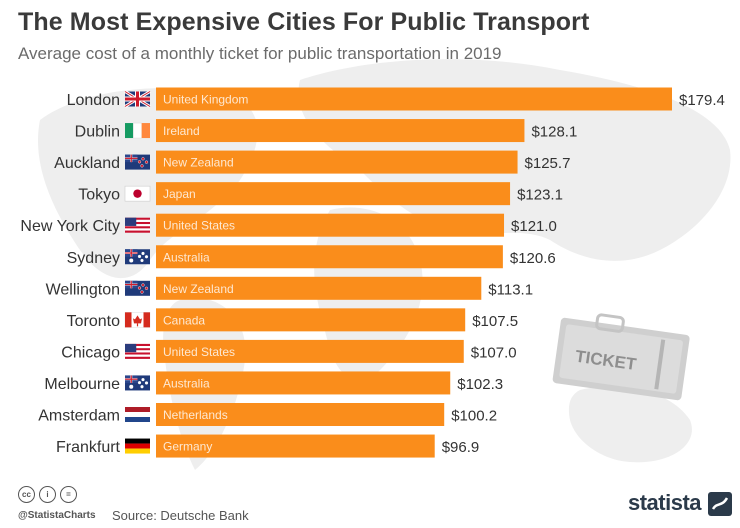 The height and width of the screenshot is (528, 740). What do you see at coordinates (533, 258) in the screenshot?
I see `data-label: $120.6` at bounding box center [533, 258].